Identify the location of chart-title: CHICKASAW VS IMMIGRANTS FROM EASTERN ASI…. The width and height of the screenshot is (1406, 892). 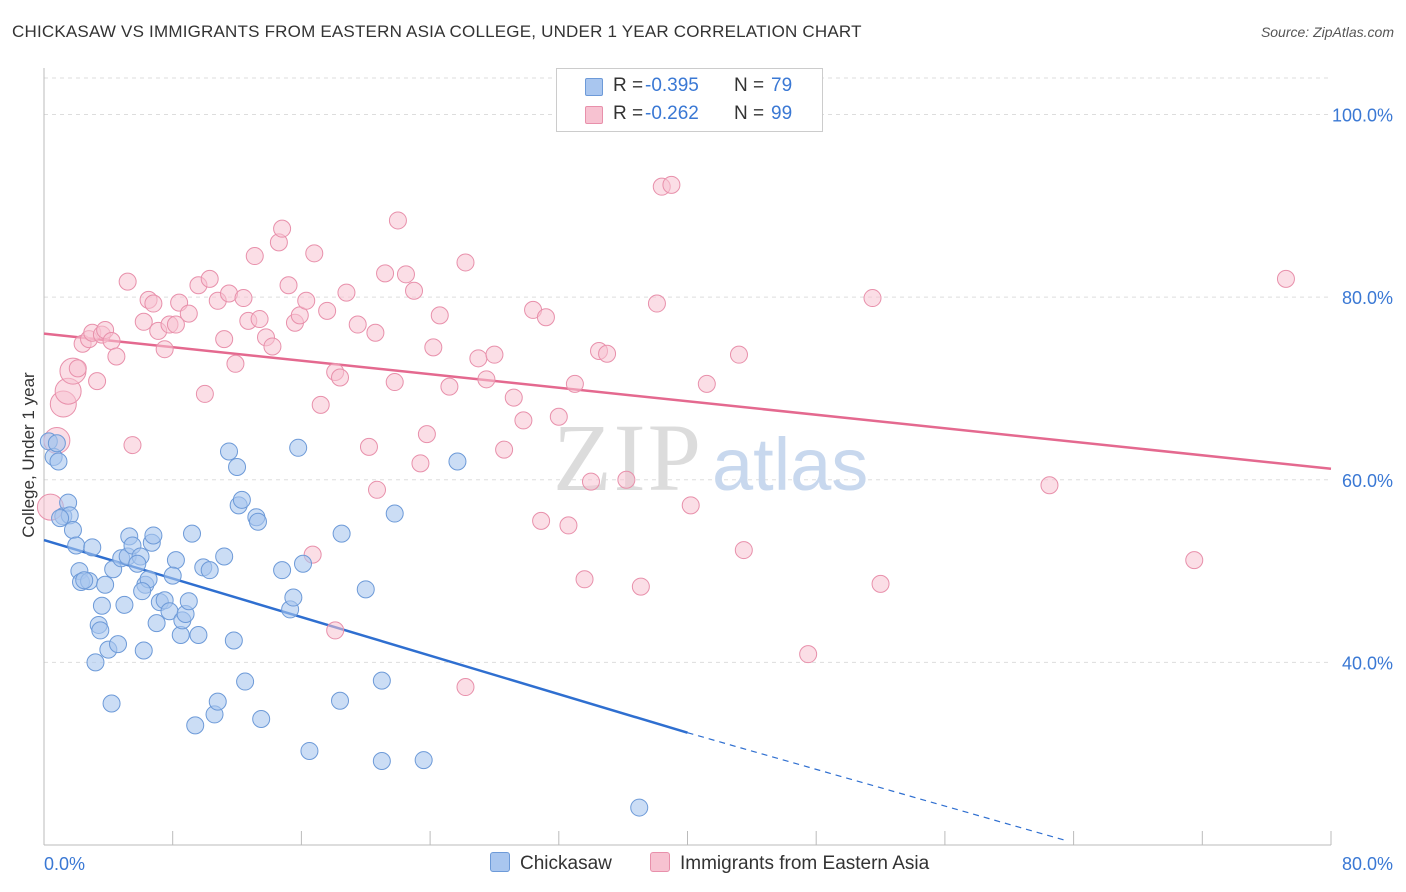
(437, 31).